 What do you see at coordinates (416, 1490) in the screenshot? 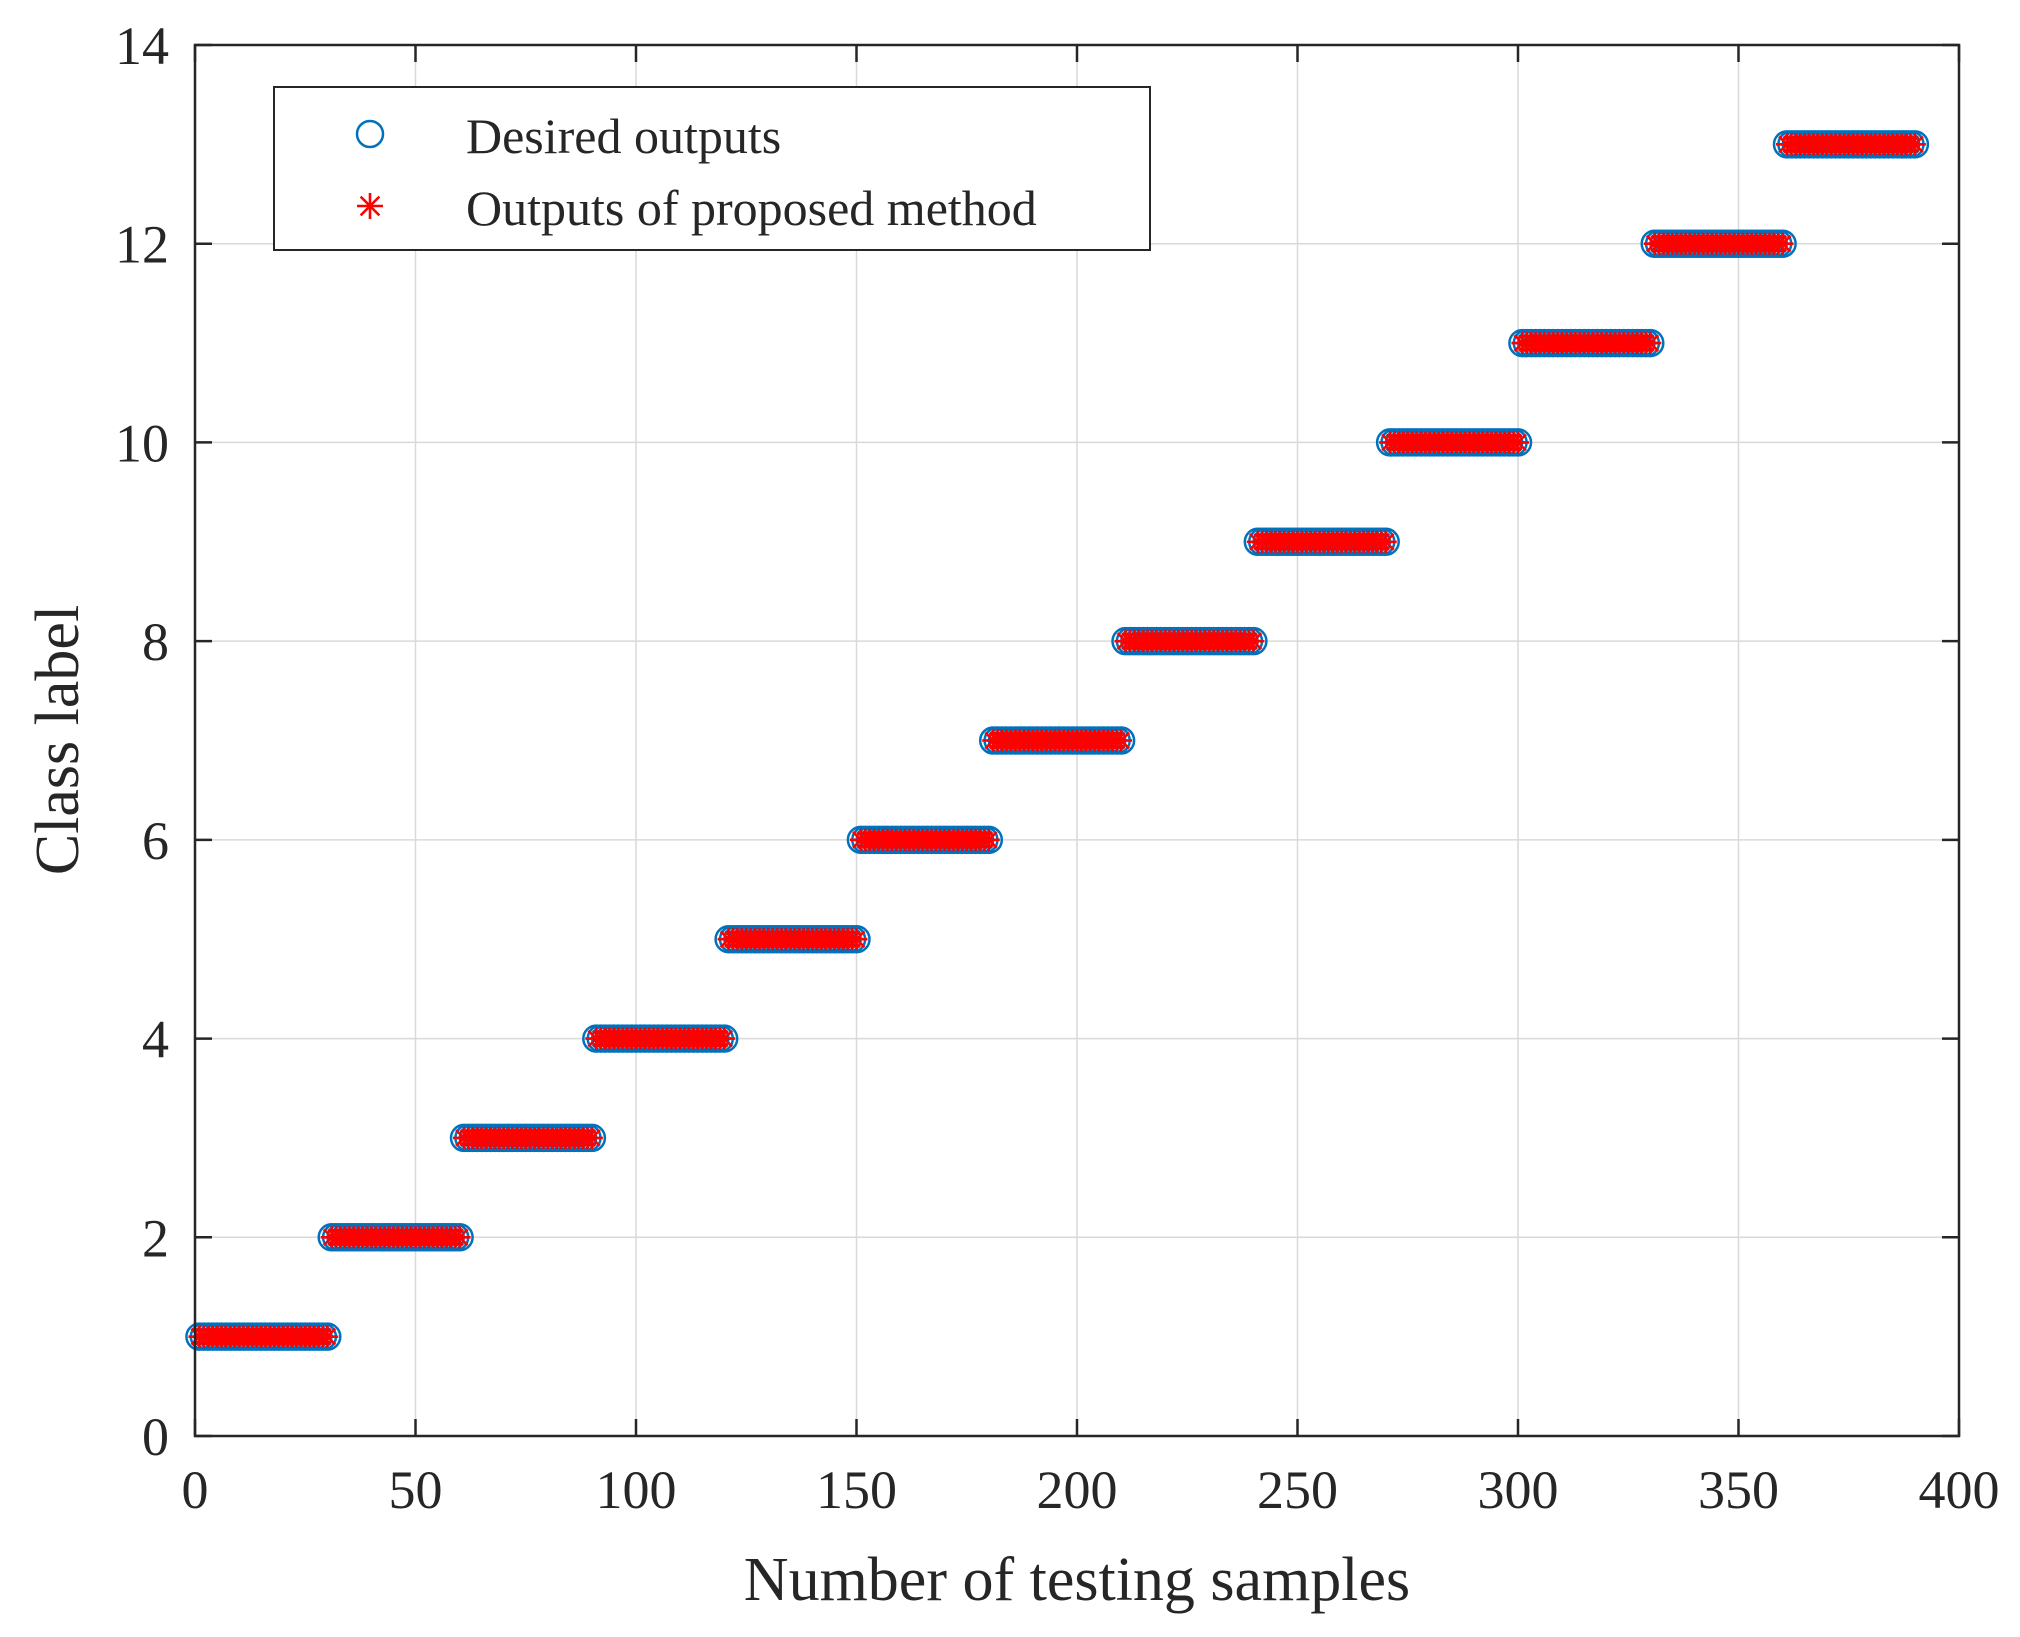
I see `x-tick-label: 50` at bounding box center [416, 1490].